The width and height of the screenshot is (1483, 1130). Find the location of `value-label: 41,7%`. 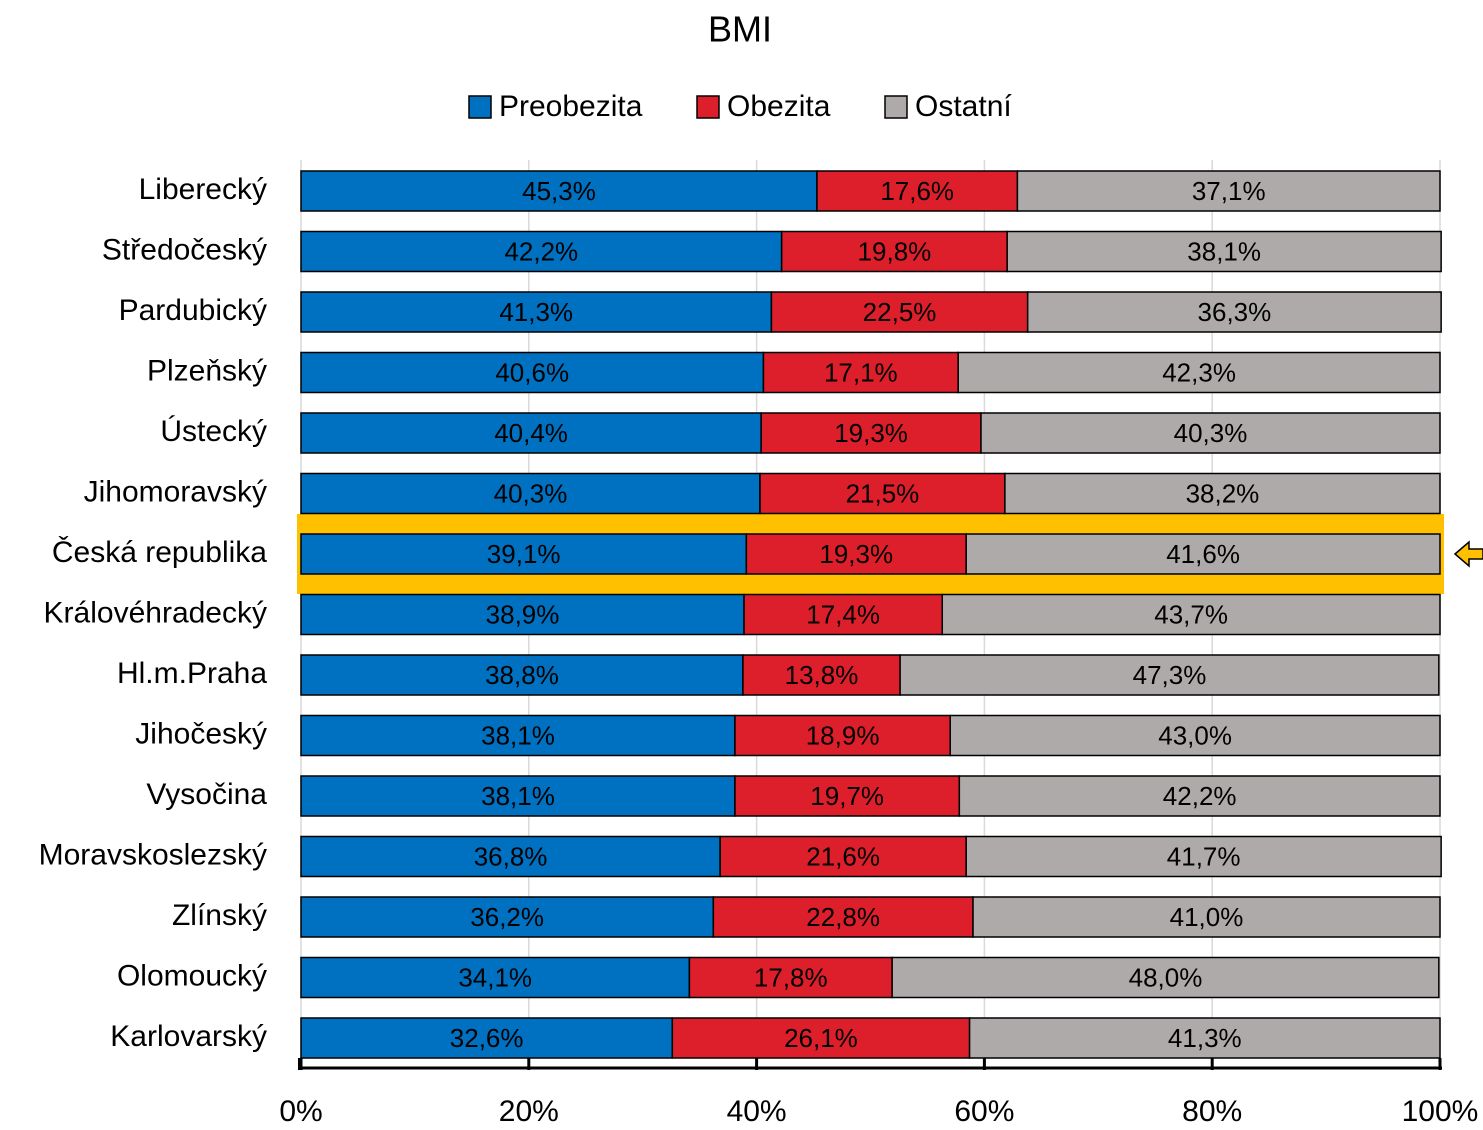

value-label: 41,7% is located at coordinates (1204, 856).